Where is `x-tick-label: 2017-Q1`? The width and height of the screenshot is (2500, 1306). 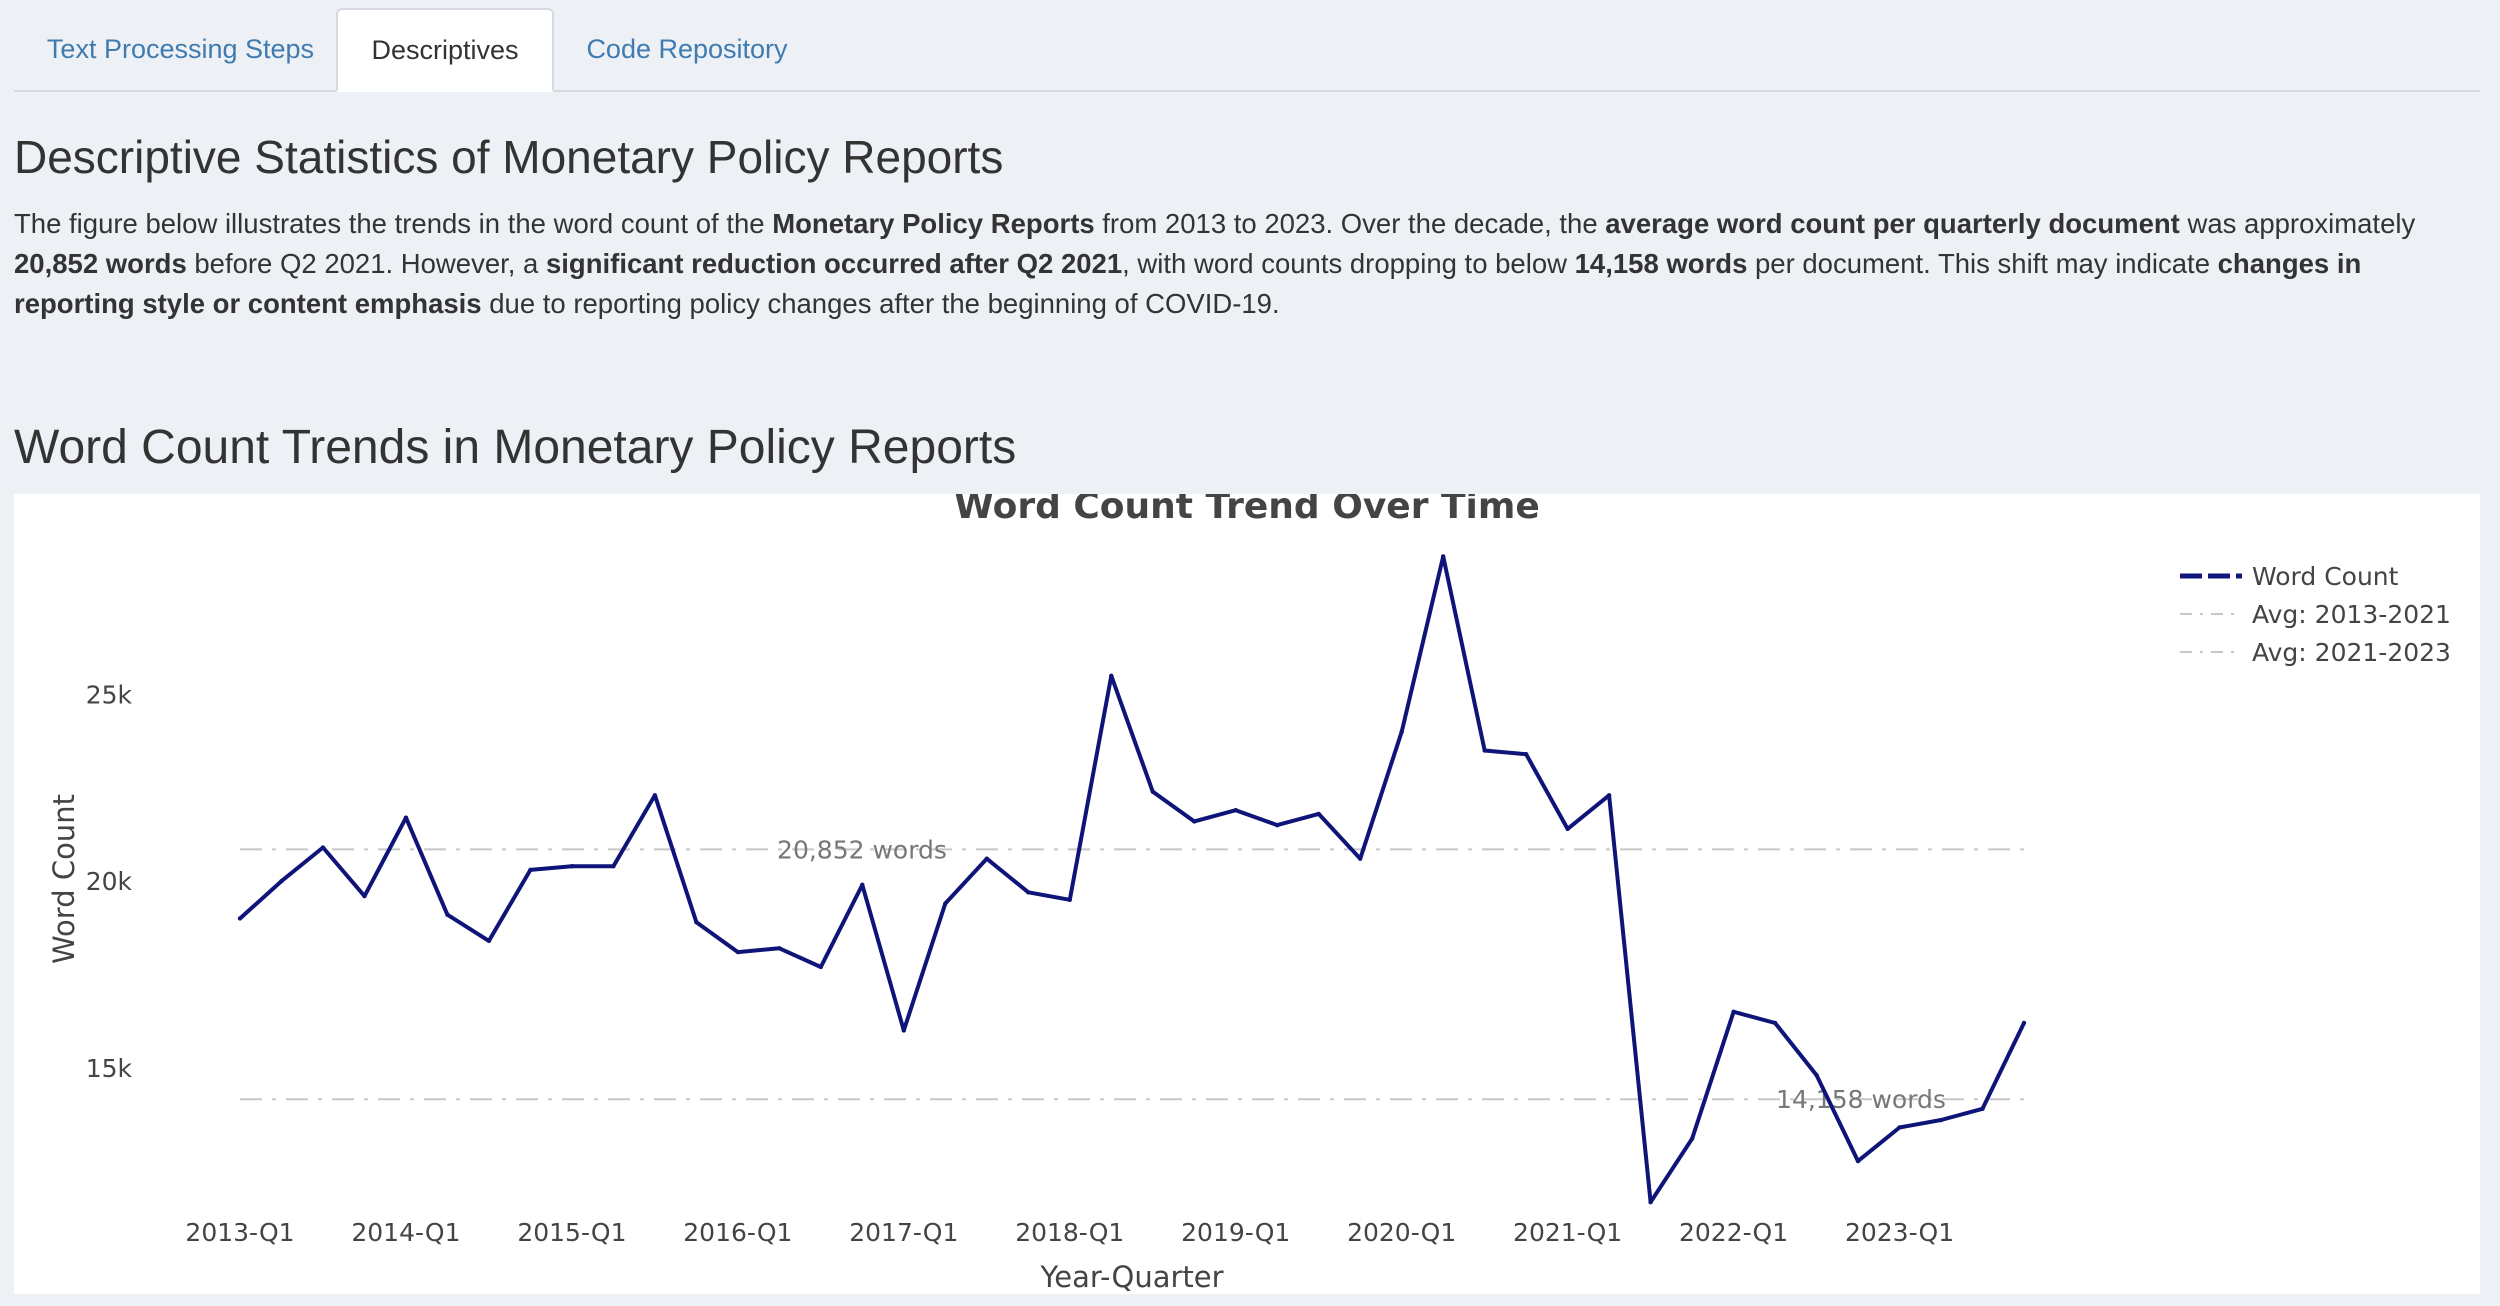 x-tick-label: 2017-Q1 is located at coordinates (903, 1232).